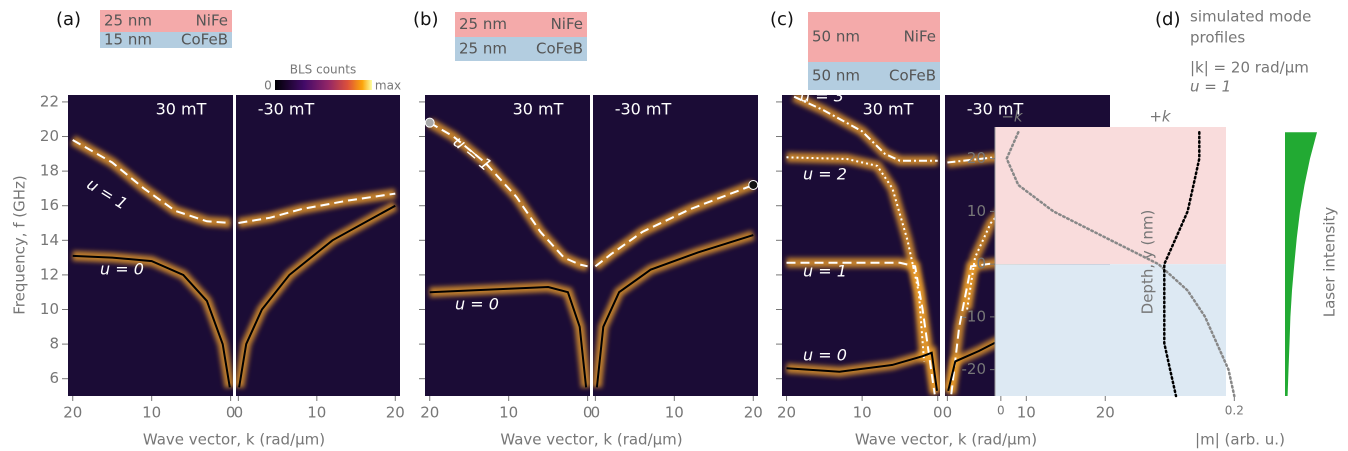 This screenshot has height=451, width=1348. Describe the element at coordinates (1210, 87) in the screenshot. I see `profile-title: u = 1` at that location.